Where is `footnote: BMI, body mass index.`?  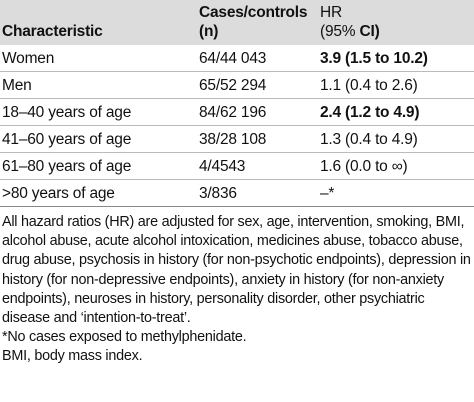 footnote: BMI, body mass index. is located at coordinates (72, 356).